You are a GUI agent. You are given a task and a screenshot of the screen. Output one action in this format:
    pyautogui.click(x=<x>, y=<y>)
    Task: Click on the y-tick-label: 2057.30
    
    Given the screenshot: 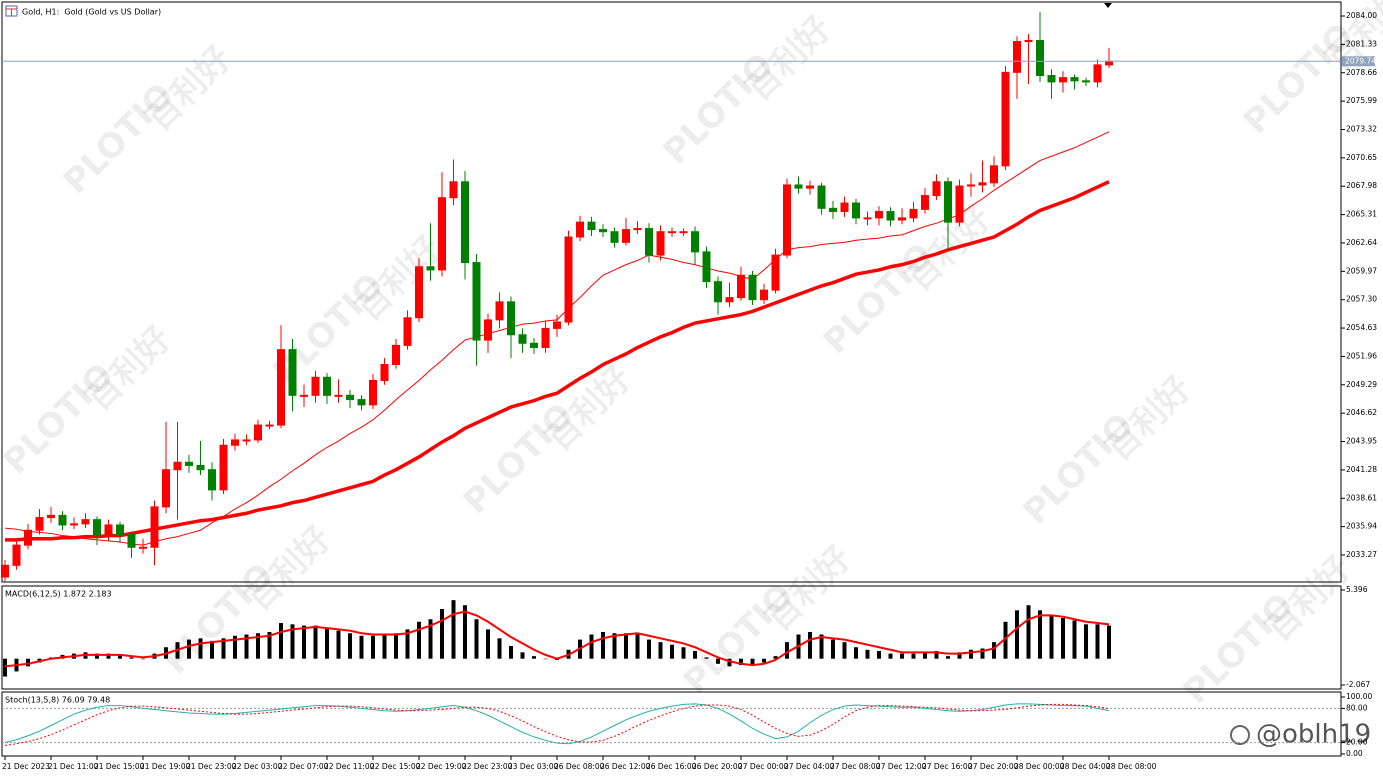 What is the action you would take?
    pyautogui.click(x=1361, y=299)
    